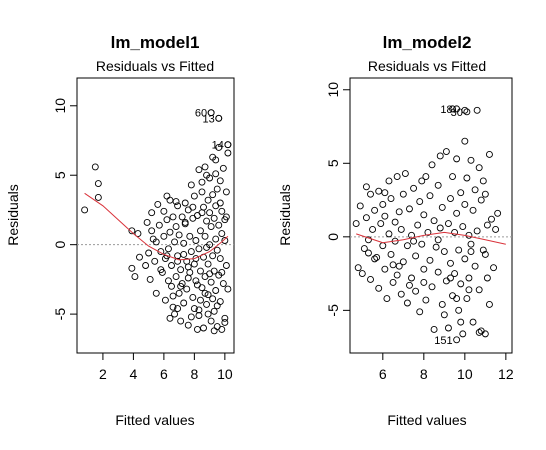 The height and width of the screenshot is (450, 546). I want to click on x-tick-label: 8, so click(424, 374).